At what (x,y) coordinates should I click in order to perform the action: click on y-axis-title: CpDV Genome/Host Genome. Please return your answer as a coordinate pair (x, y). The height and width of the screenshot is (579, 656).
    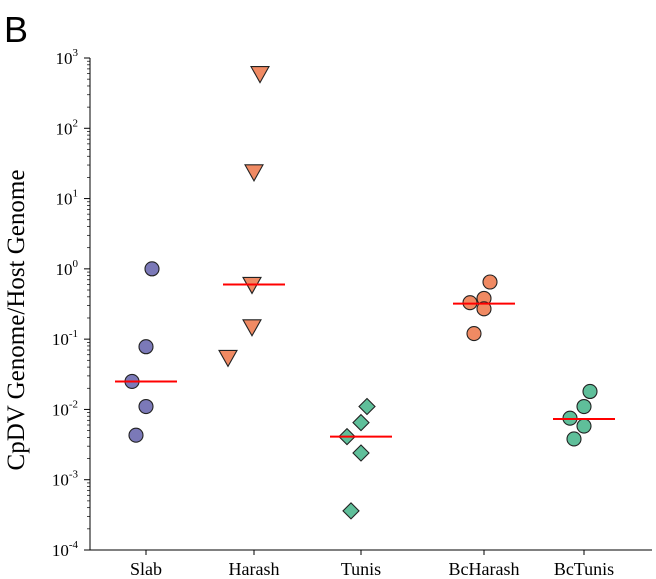
    Looking at the image, I should click on (16, 320).